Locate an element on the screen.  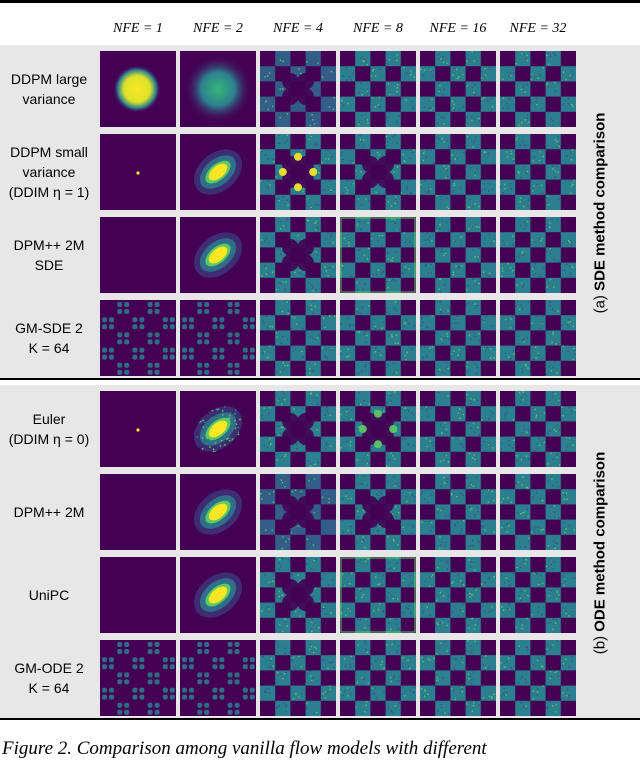
row-label-text: UniPC is located at coordinates (49, 595).